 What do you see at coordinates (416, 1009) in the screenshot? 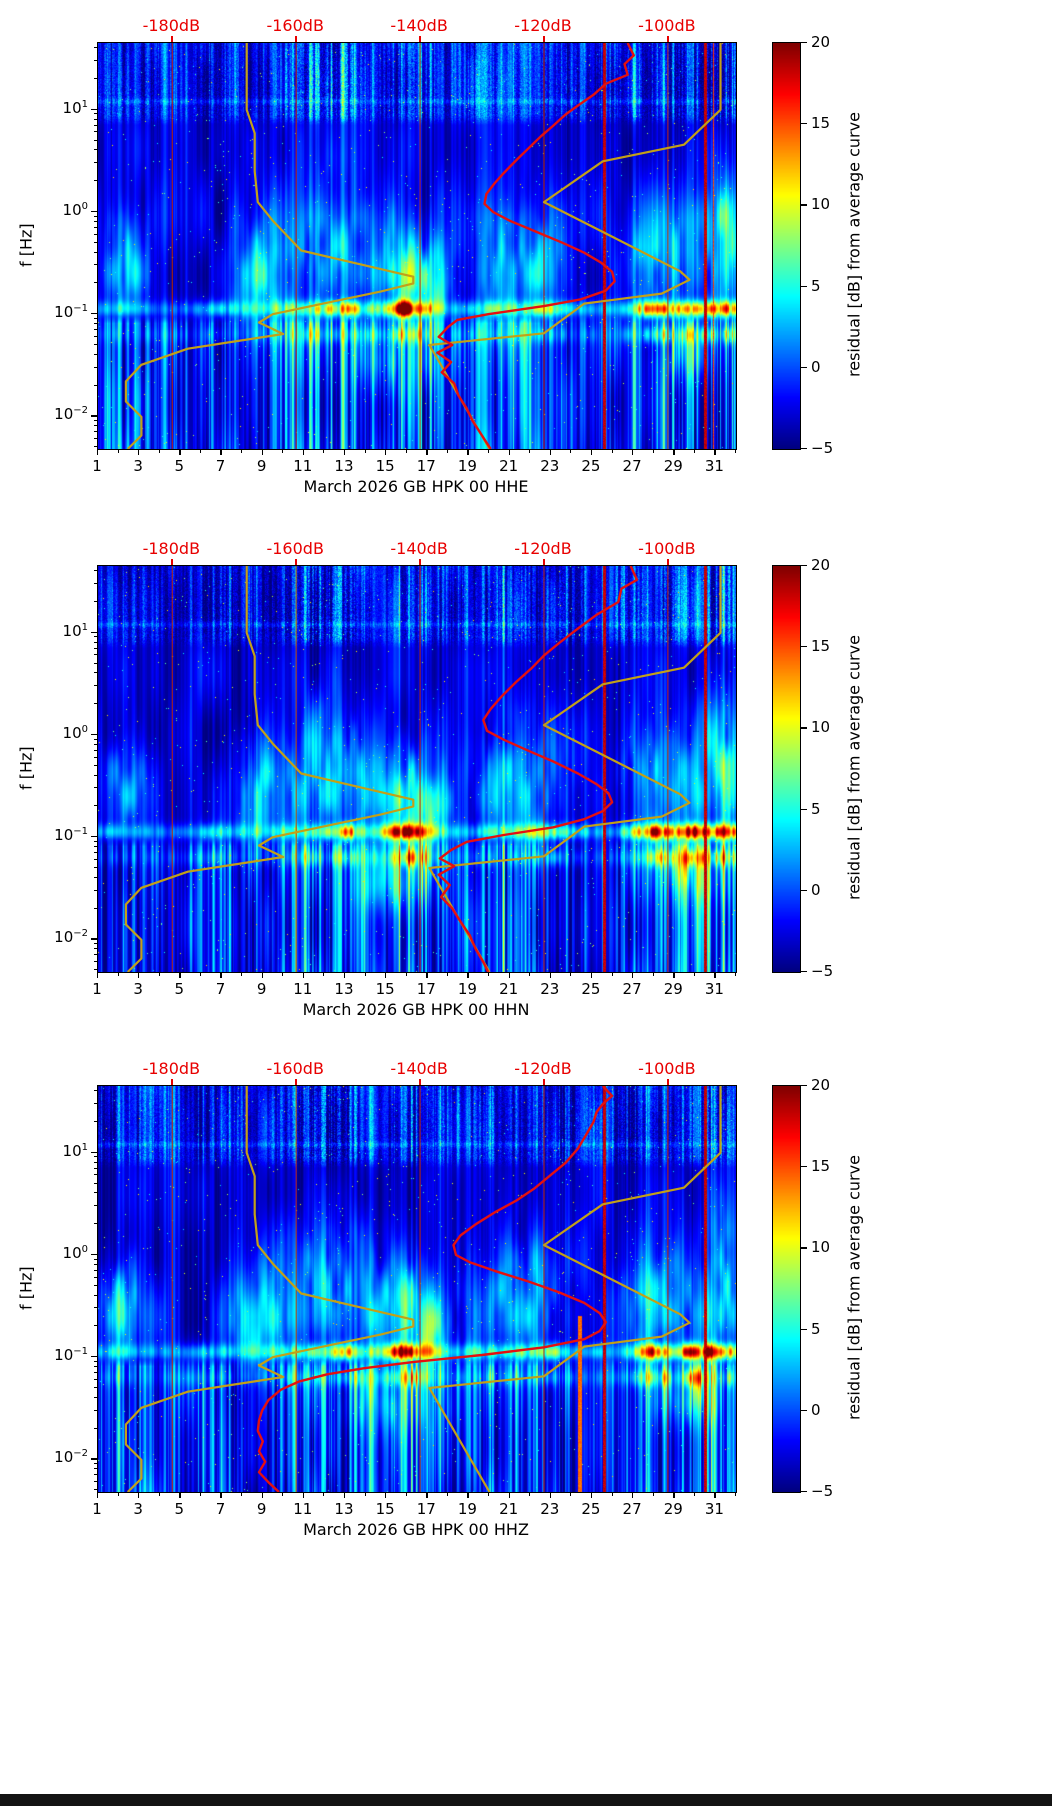
I see `x-axis-title: March 2026 GB HPK 00 HHN` at bounding box center [416, 1009].